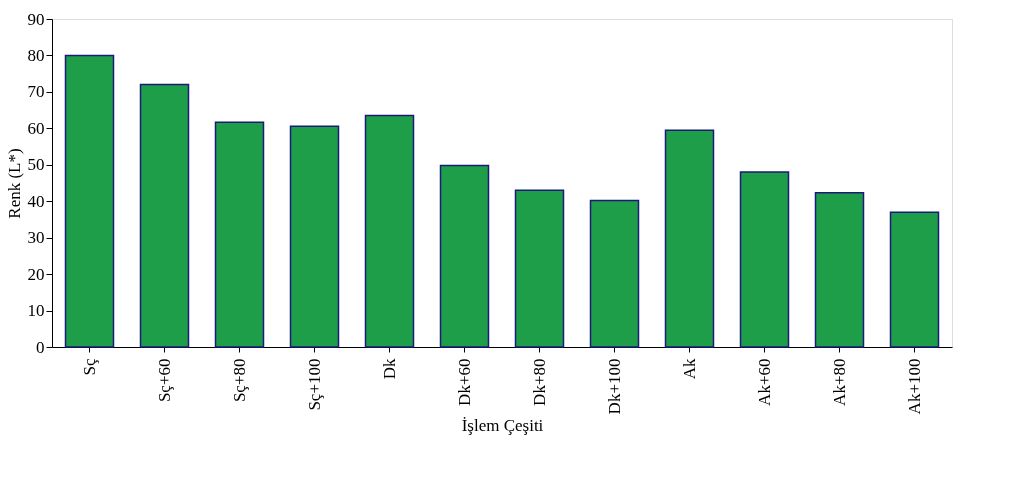 This screenshot has width=1028, height=488. Describe the element at coordinates (502, 426) in the screenshot. I see `x-axis-title: İşlem Çeşiti` at that location.